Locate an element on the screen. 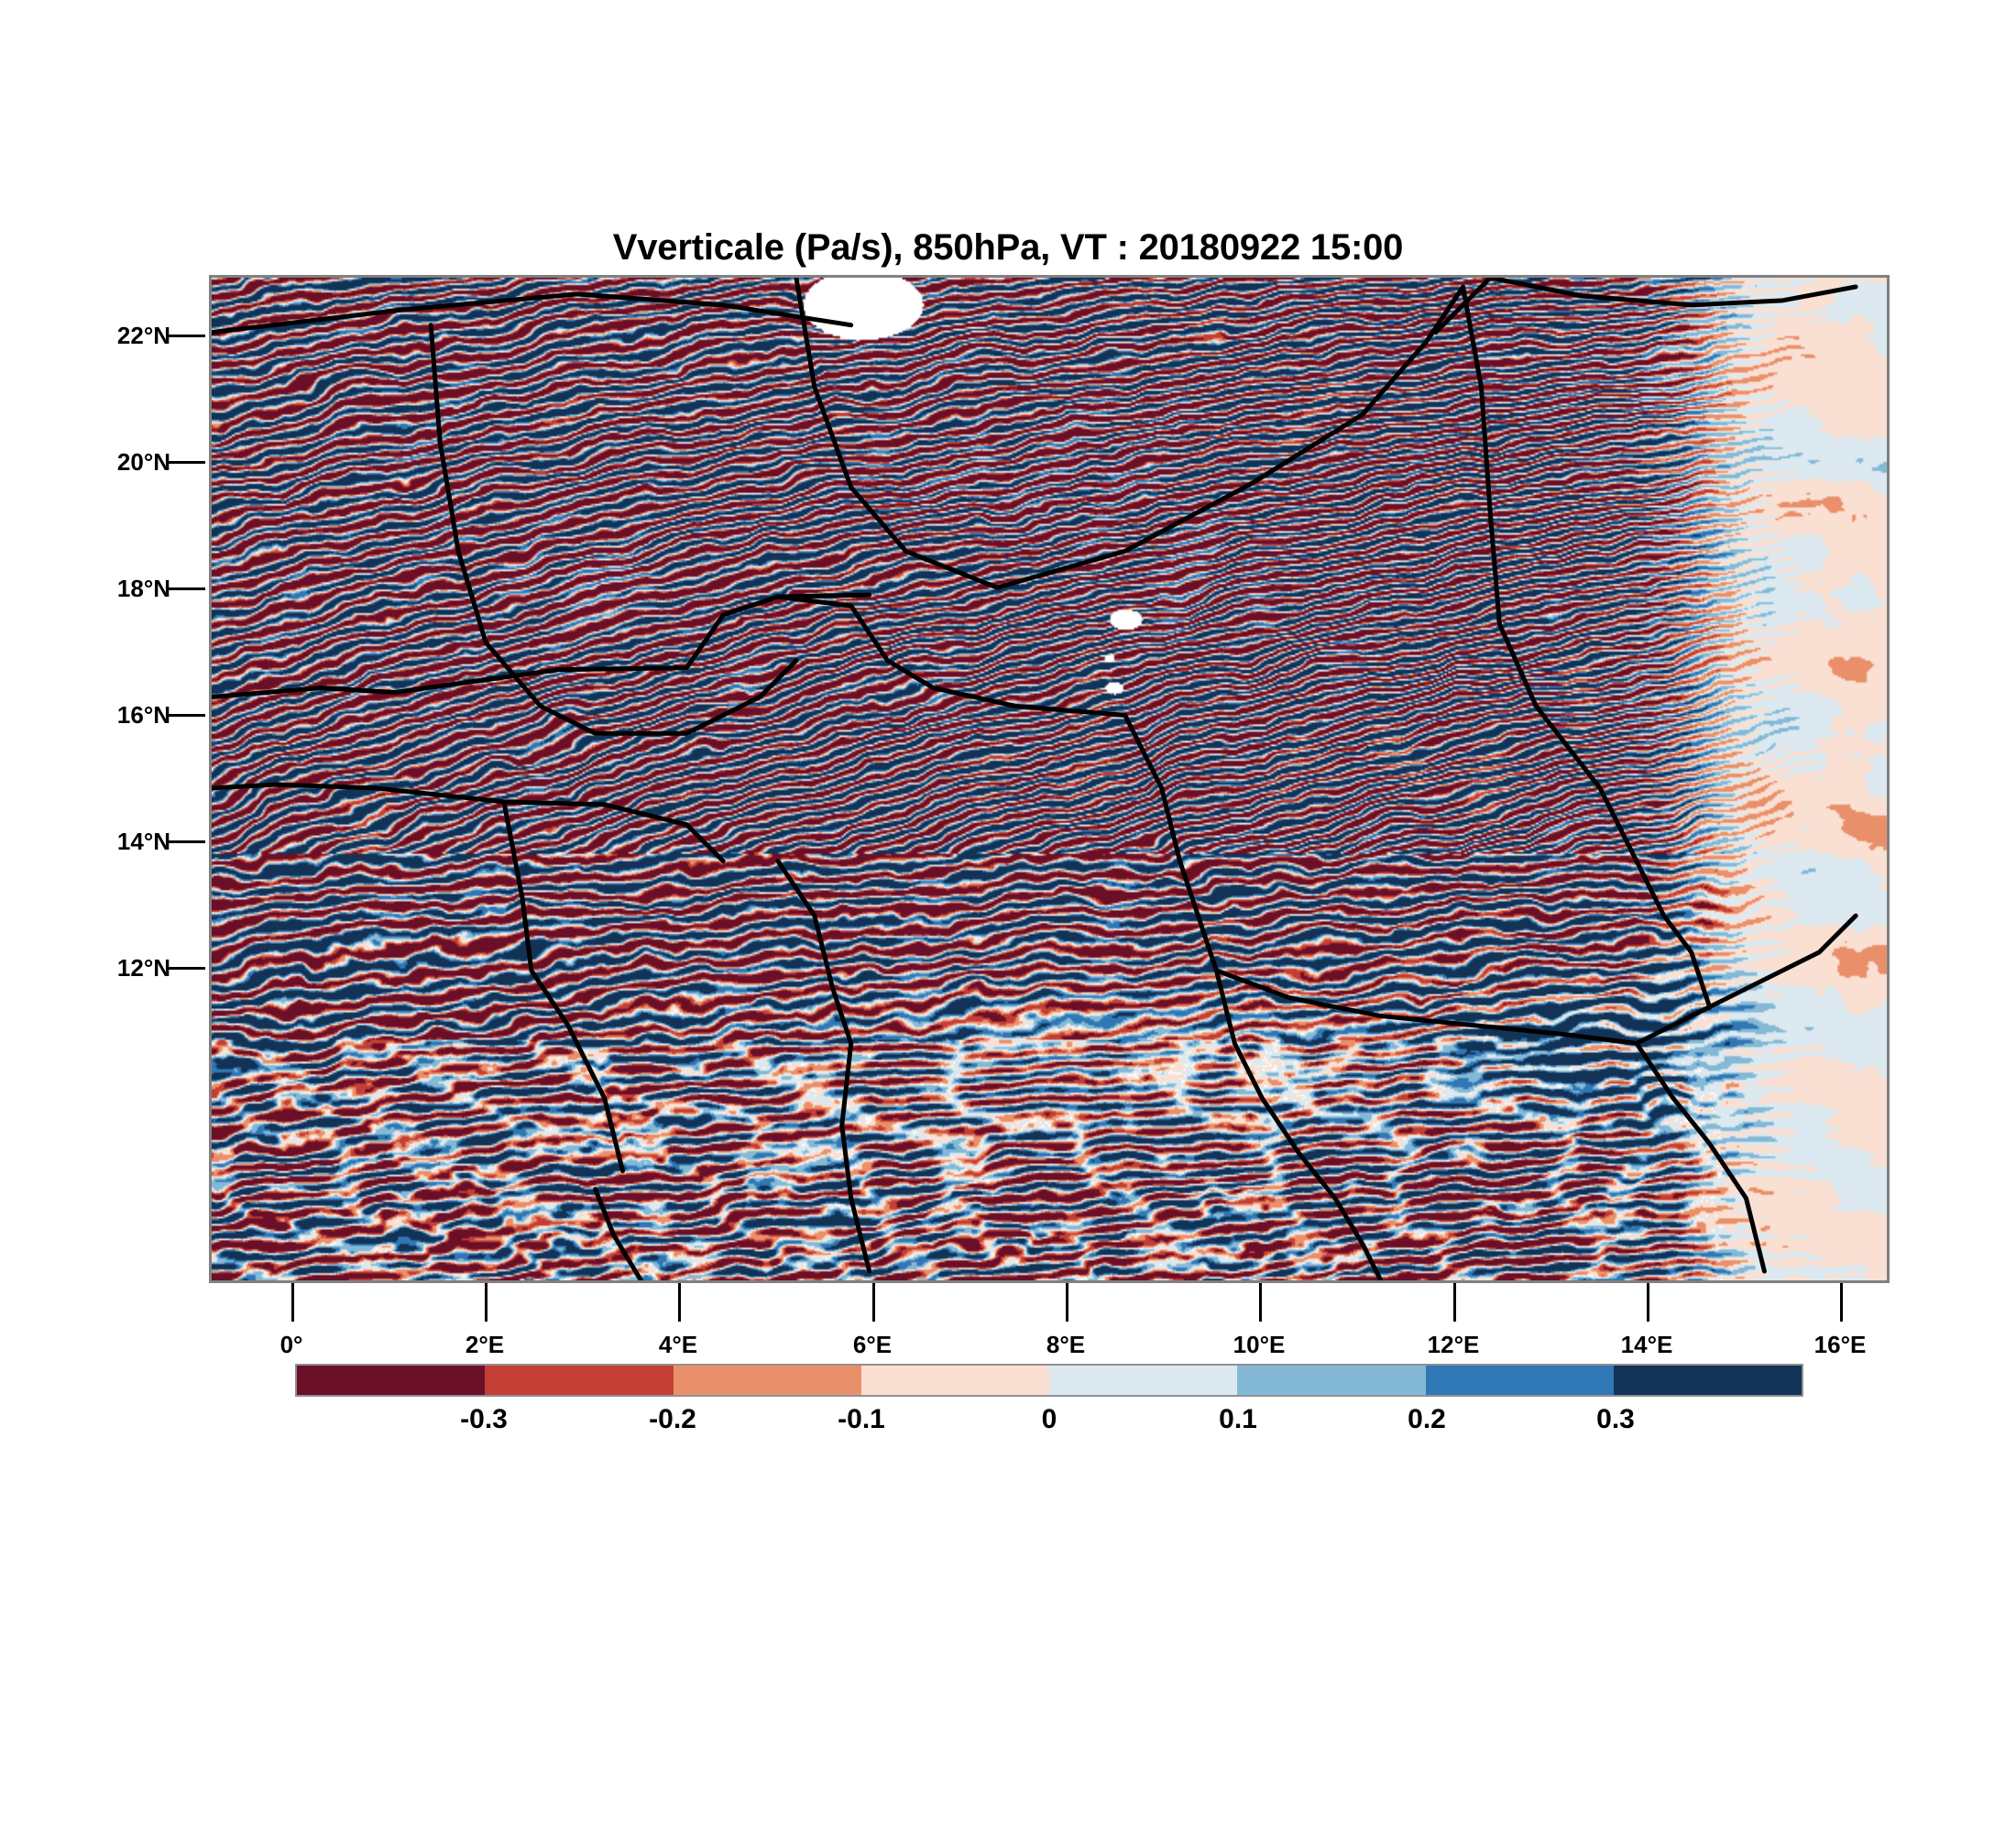 The width and height of the screenshot is (2016, 1833). x-axis-label-16e: 16°E is located at coordinates (1840, 1344).